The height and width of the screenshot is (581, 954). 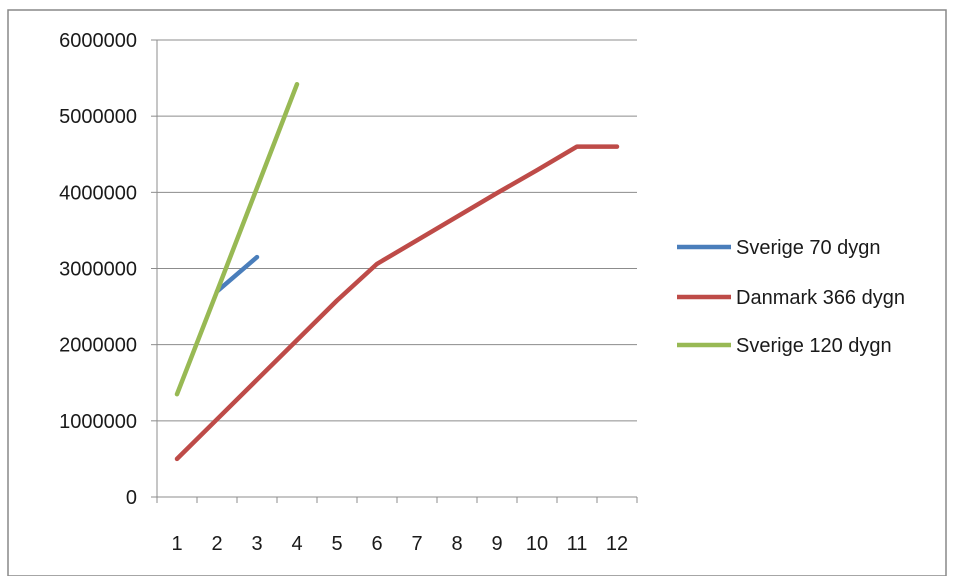 I want to click on x-tick-label: 4, so click(x=296, y=544).